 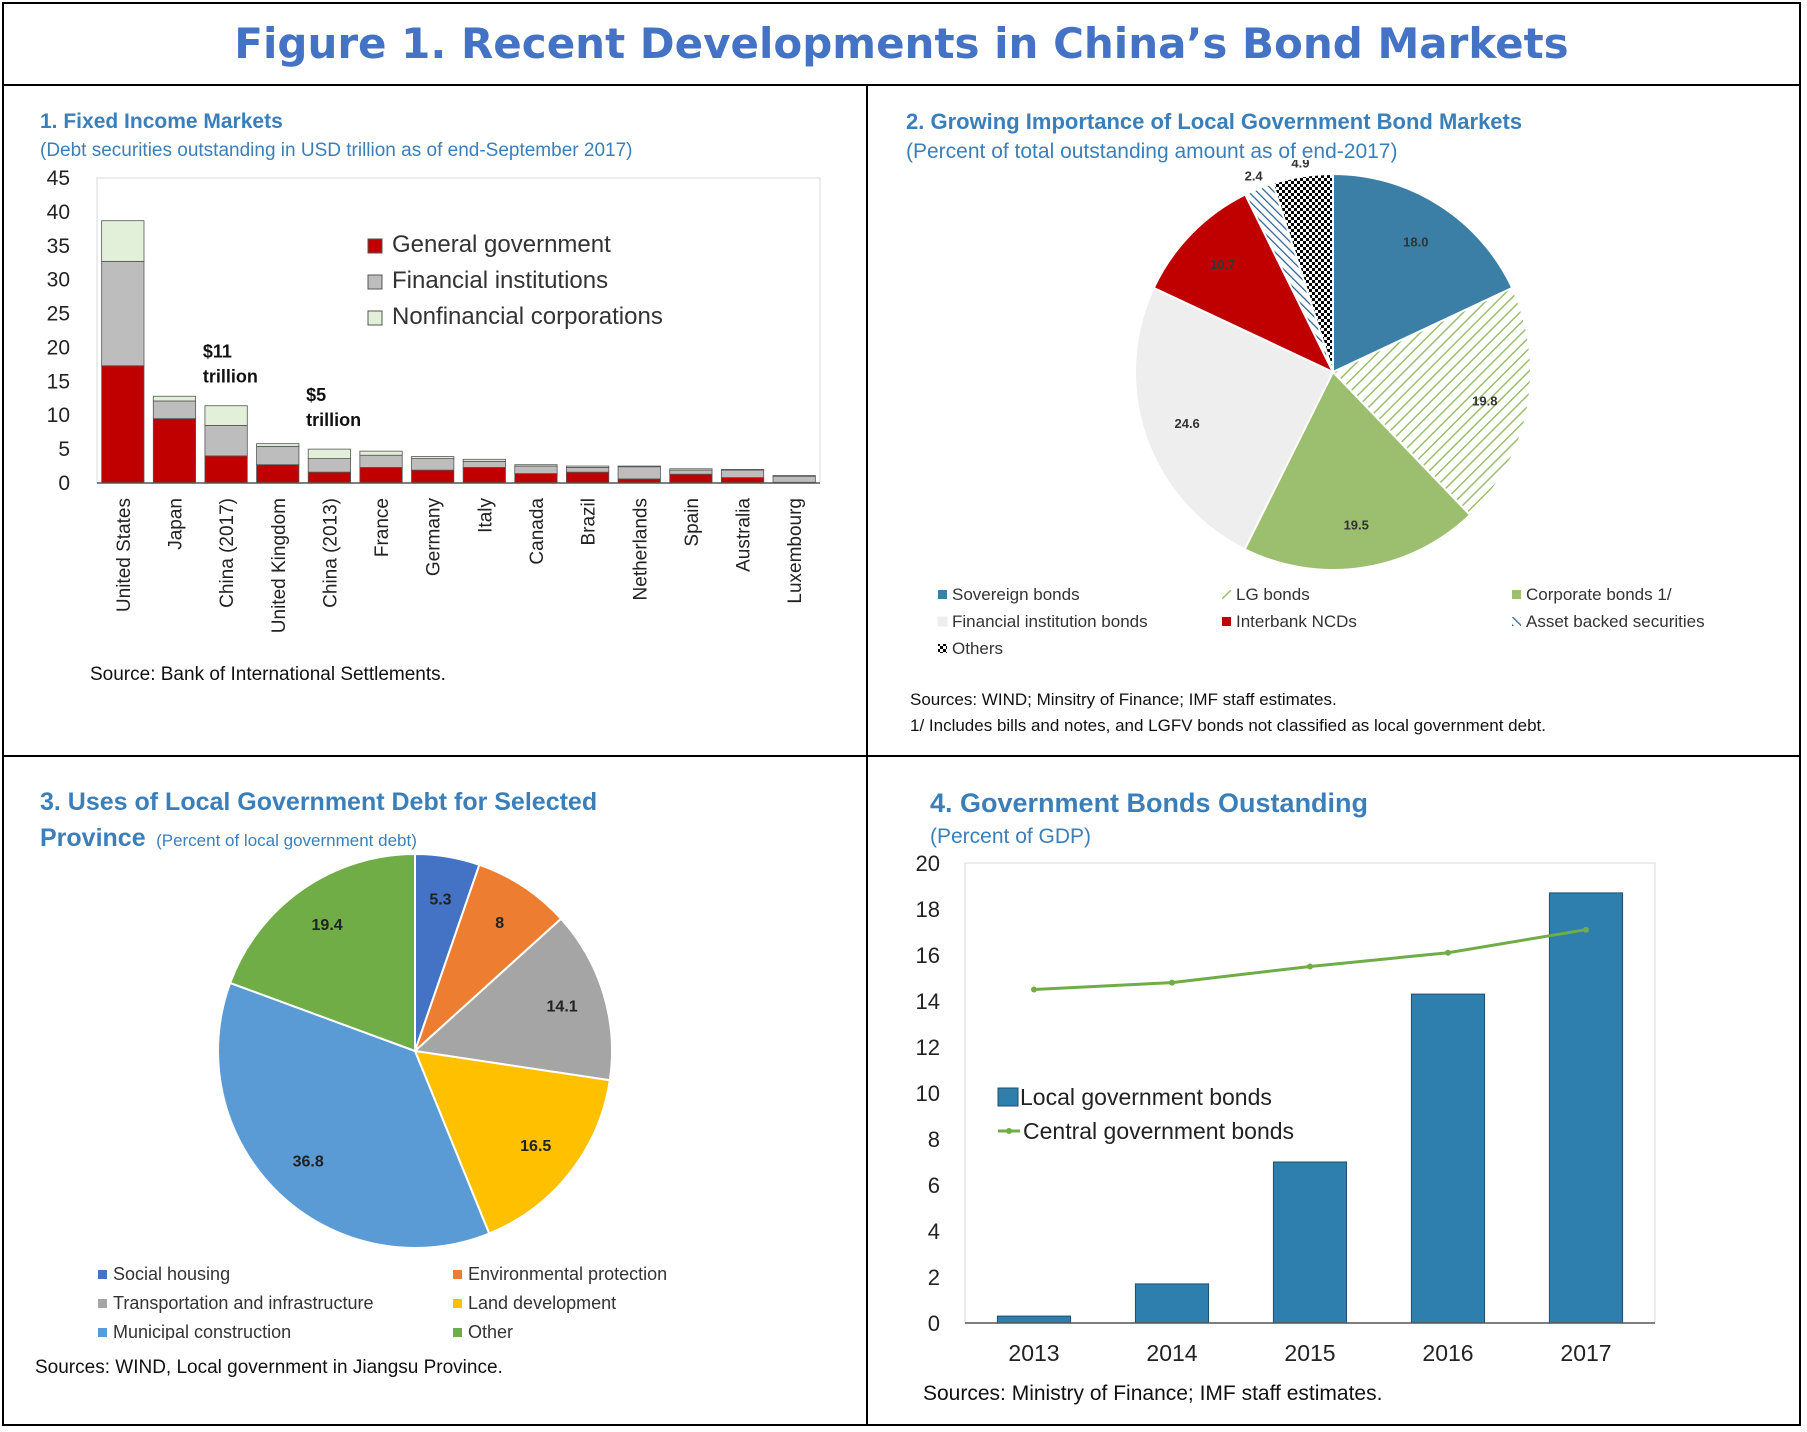 What do you see at coordinates (1423, 273) in the screenshot?
I see `panel2-slice-sovereign-bonds` at bounding box center [1423, 273].